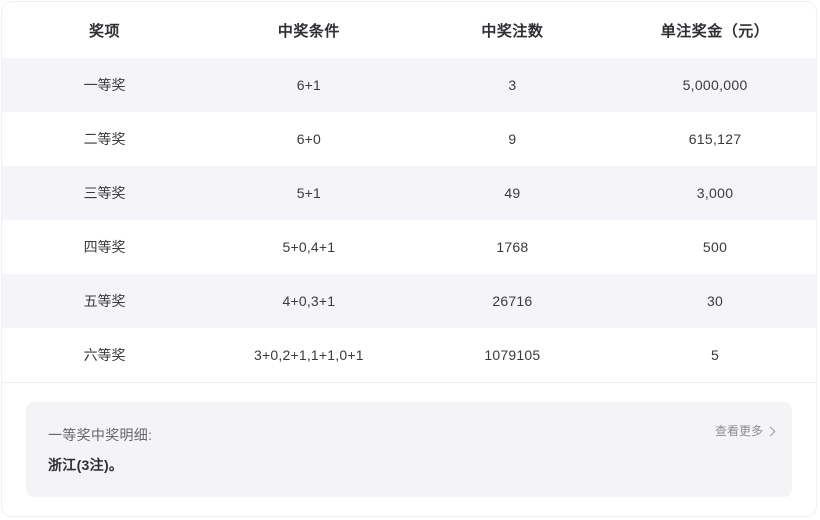 This screenshot has height=520, width=820. Describe the element at coordinates (105, 355) in the screenshot. I see `cell-level: 六等奖` at that location.